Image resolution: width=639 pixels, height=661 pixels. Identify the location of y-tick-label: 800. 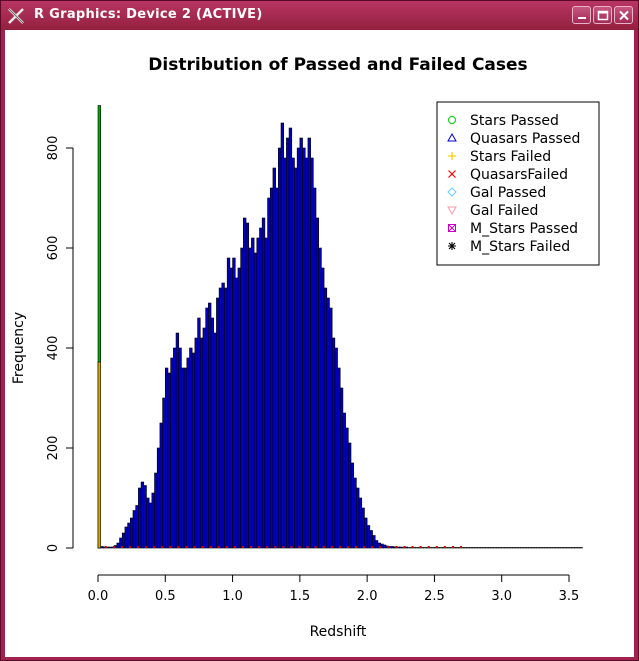
(53, 148).